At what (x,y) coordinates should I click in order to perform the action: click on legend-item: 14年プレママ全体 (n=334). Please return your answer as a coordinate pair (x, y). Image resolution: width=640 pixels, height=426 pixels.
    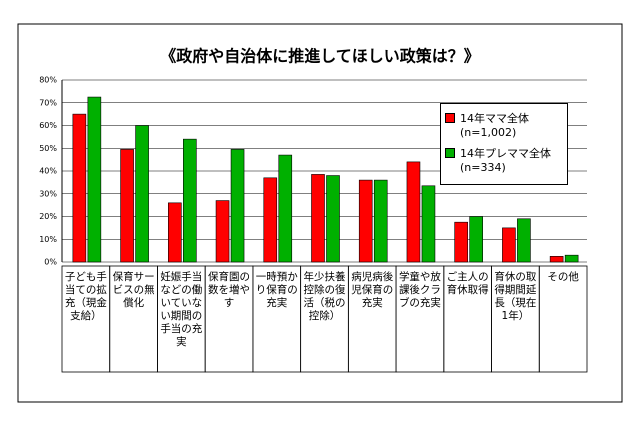
    Looking at the image, I should click on (504, 159).